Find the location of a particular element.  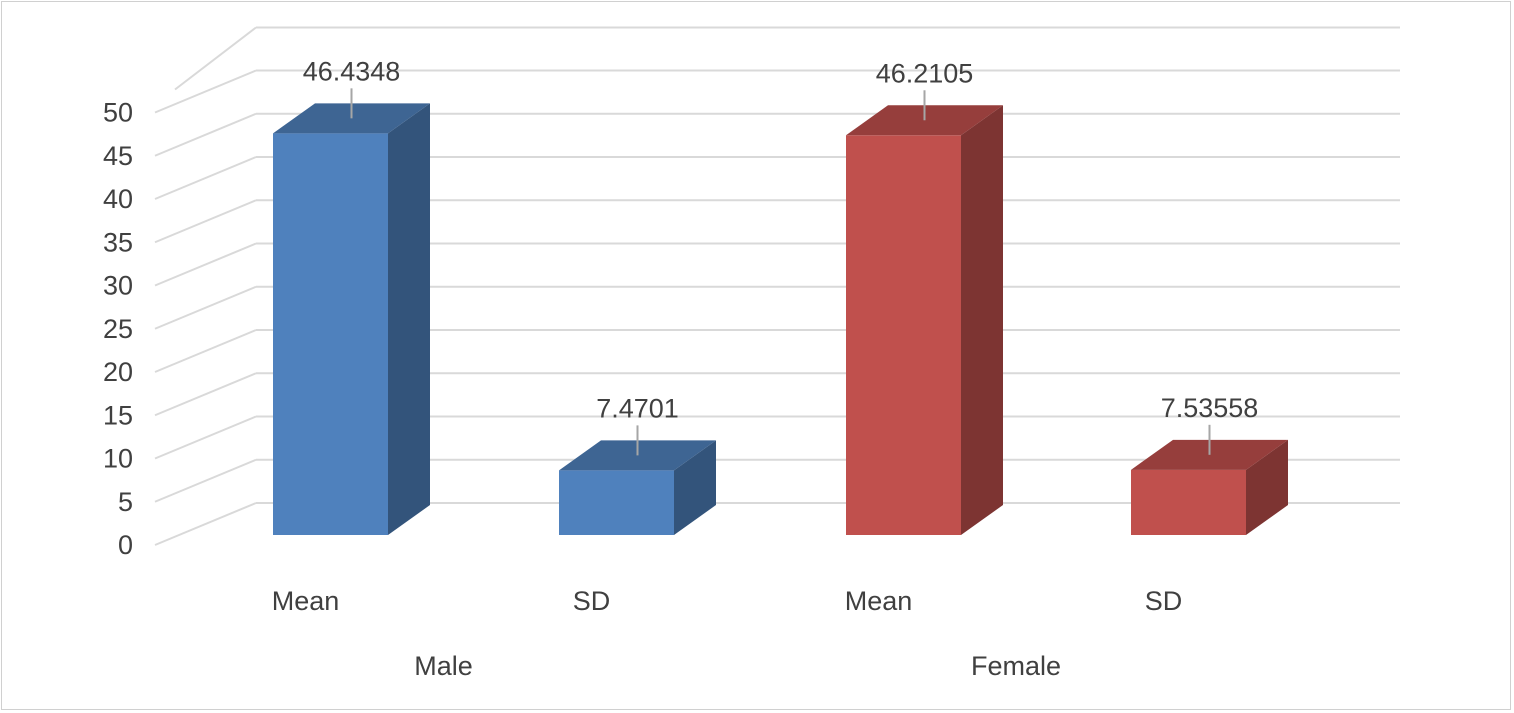

x-axis-labels: Mean SD Mean SD Male Female is located at coordinates (727, 633).